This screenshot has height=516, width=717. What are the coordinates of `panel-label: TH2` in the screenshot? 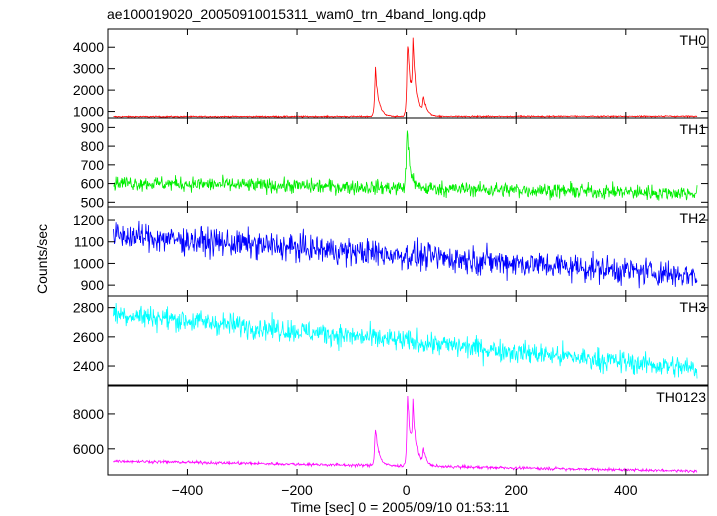 It's located at (693, 218).